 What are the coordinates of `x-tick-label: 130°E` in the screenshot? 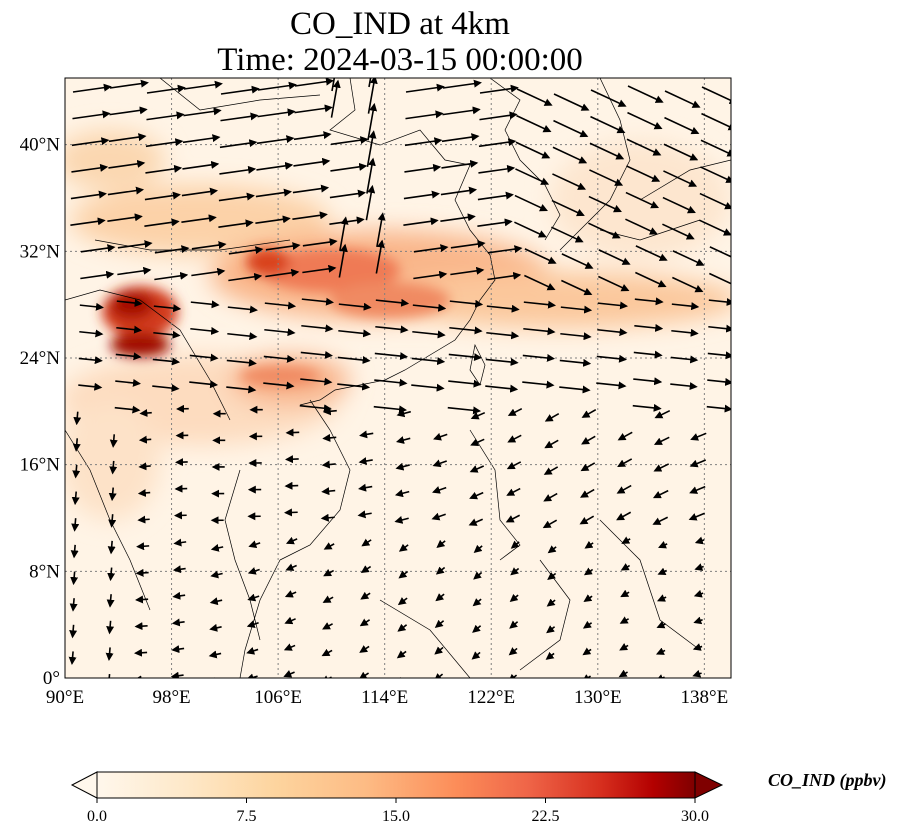 It's located at (598, 697).